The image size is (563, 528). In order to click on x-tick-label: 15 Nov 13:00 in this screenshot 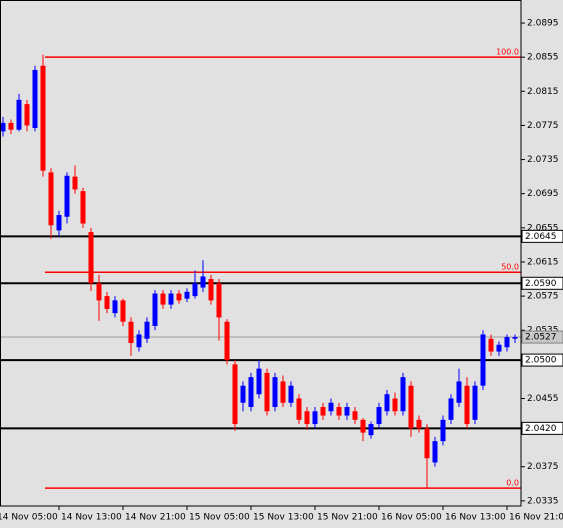, I will do `click(283, 518)`.